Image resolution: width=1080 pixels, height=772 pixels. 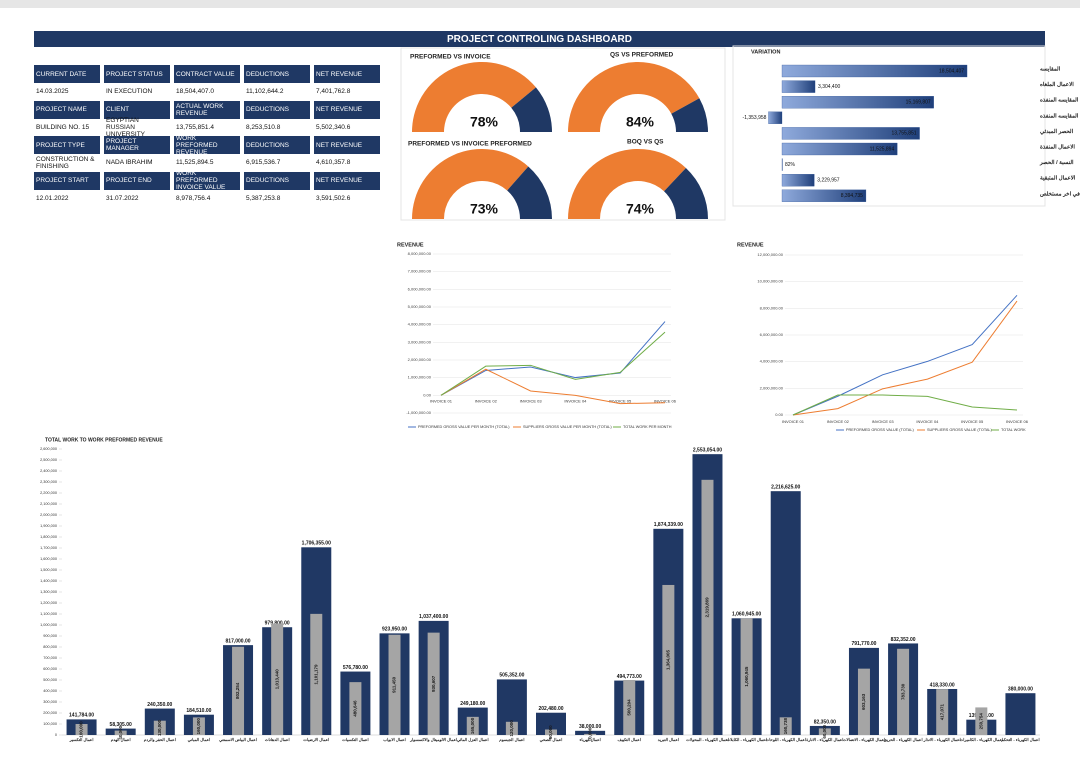 What do you see at coordinates (195, 162) in the screenshot?
I see `table-value: 11,525,894.5` at bounding box center [195, 162].